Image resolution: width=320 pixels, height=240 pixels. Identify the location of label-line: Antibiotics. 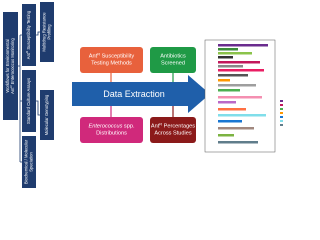
(173, 57).